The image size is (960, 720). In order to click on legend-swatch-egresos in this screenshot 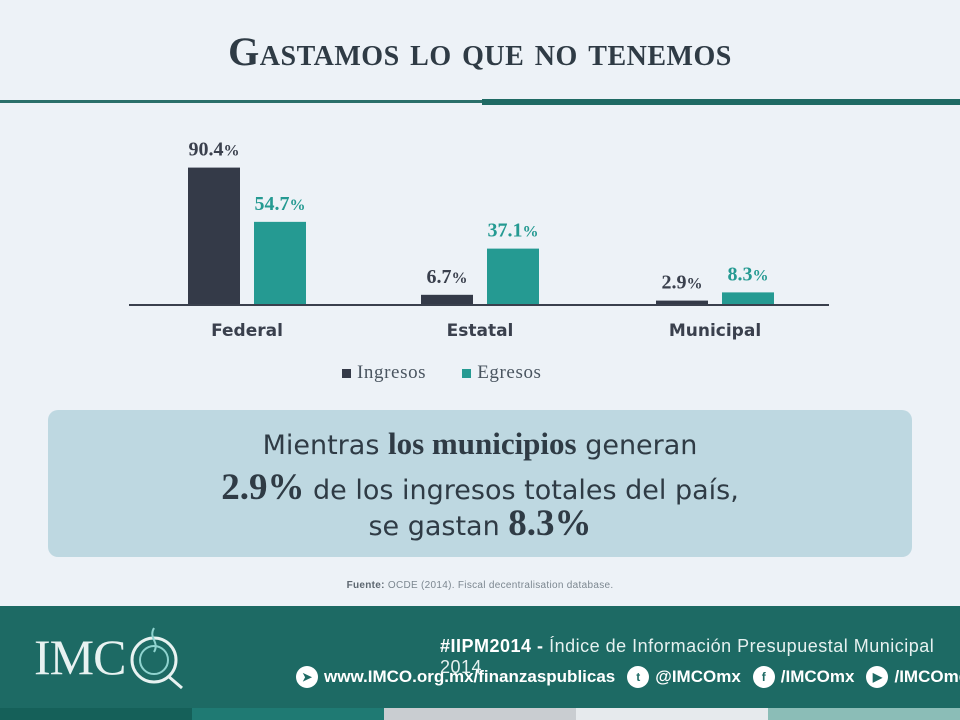, I will do `click(467, 373)`.